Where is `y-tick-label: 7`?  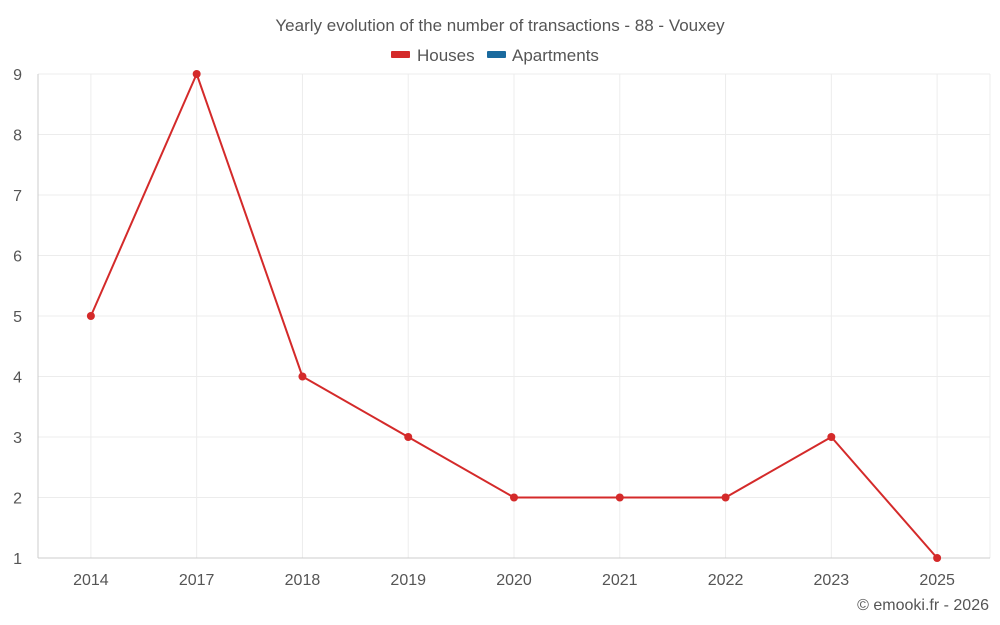 y-tick-label: 7 is located at coordinates (17, 196).